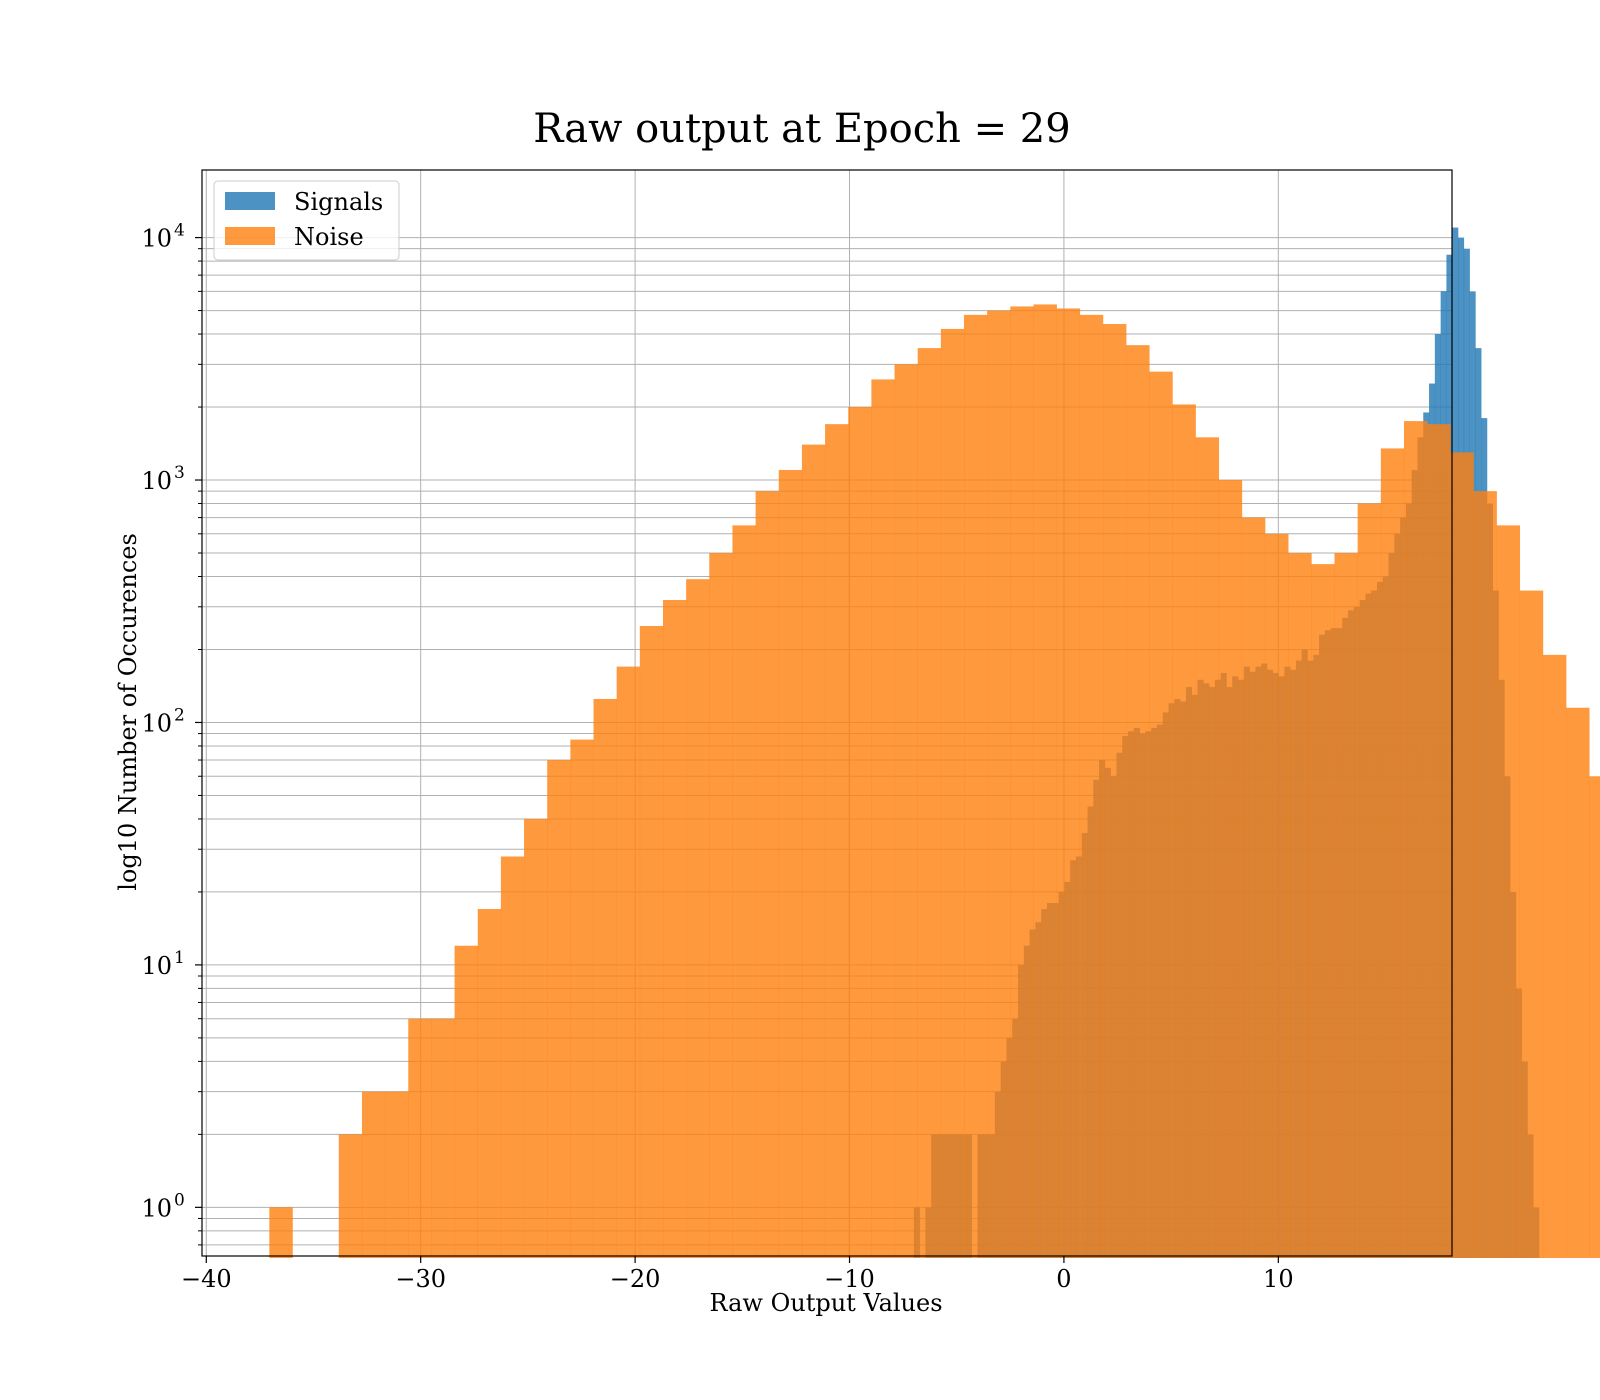  What do you see at coordinates (825, 1303) in the screenshot?
I see `x-axis-label: Raw Output Values` at bounding box center [825, 1303].